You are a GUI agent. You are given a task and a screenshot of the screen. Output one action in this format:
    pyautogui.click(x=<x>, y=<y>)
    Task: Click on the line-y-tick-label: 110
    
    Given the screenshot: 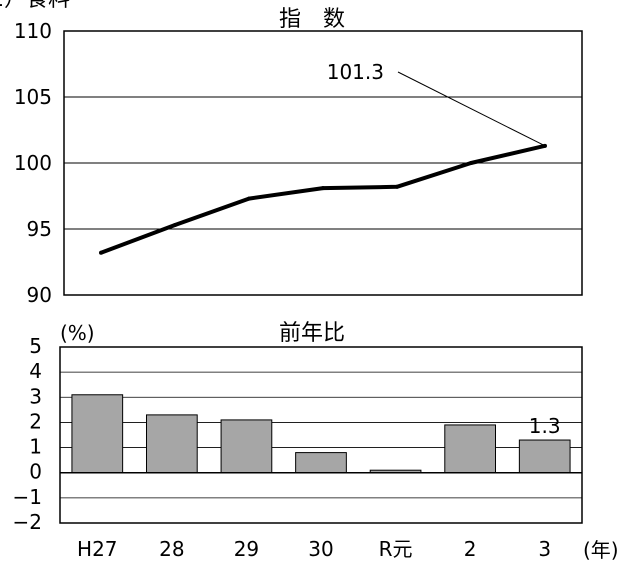 What is the action you would take?
    pyautogui.click(x=33, y=31)
    